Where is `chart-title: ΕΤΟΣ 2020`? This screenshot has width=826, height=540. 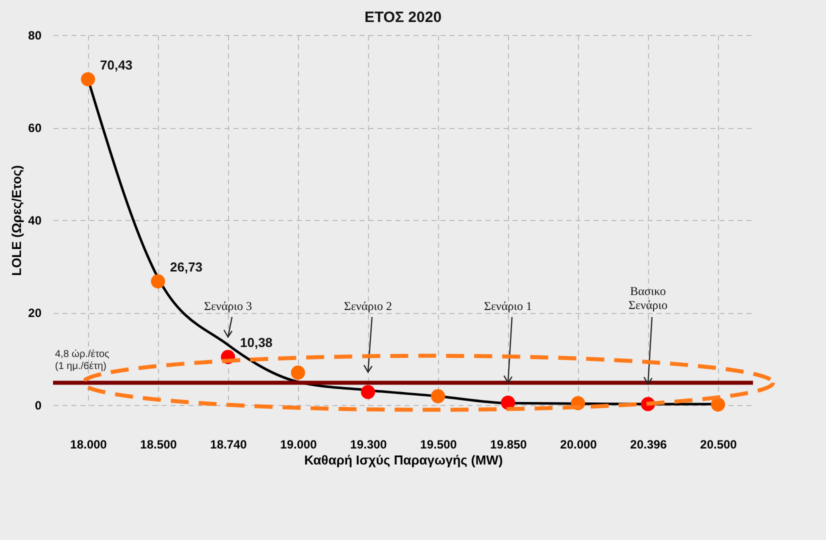 chart-title: ΕΤΟΣ 2020 is located at coordinates (403, 17).